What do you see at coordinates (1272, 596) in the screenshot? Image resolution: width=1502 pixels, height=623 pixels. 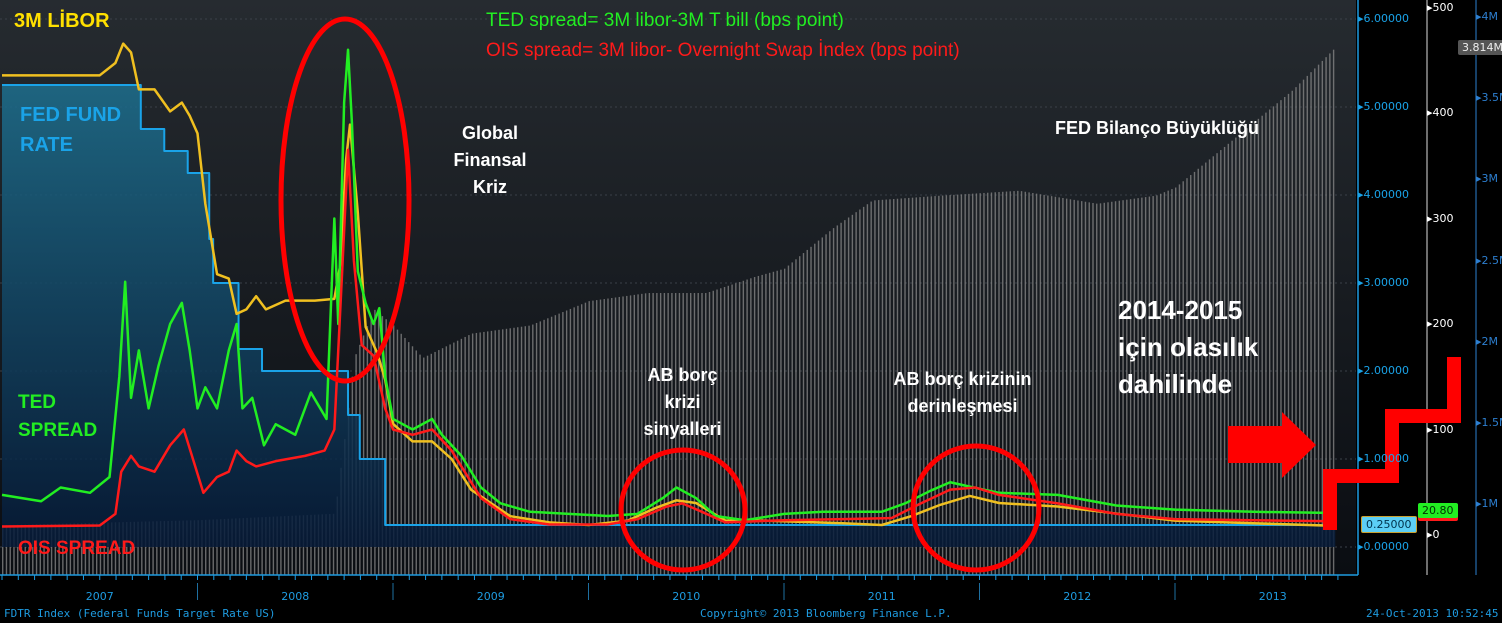 I see `year-label: 2013` at bounding box center [1272, 596].